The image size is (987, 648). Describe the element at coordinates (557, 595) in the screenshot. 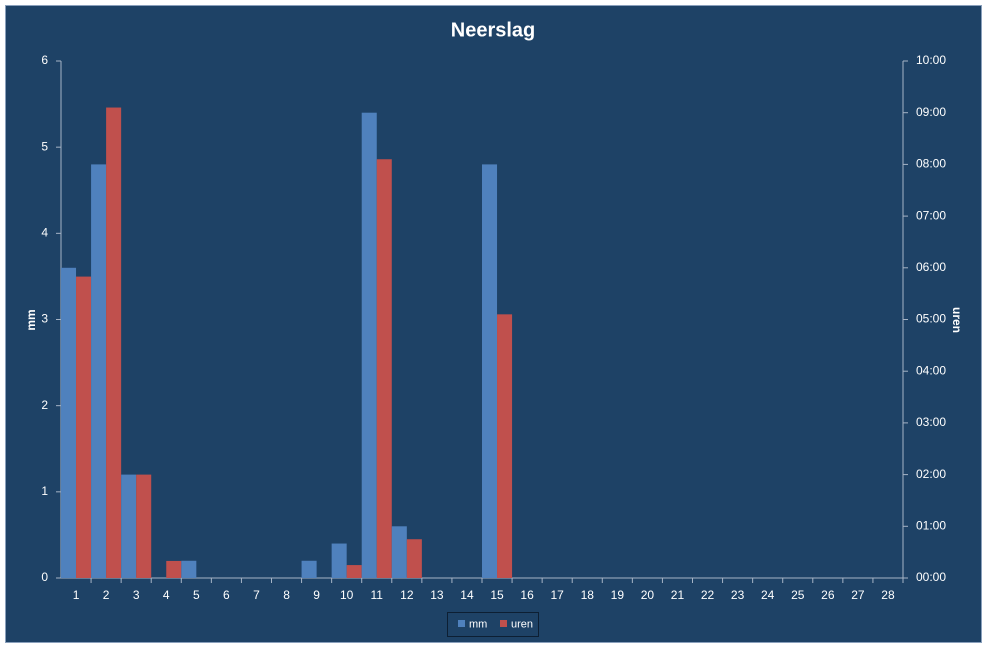

I see `x-tick-label: 17` at that location.